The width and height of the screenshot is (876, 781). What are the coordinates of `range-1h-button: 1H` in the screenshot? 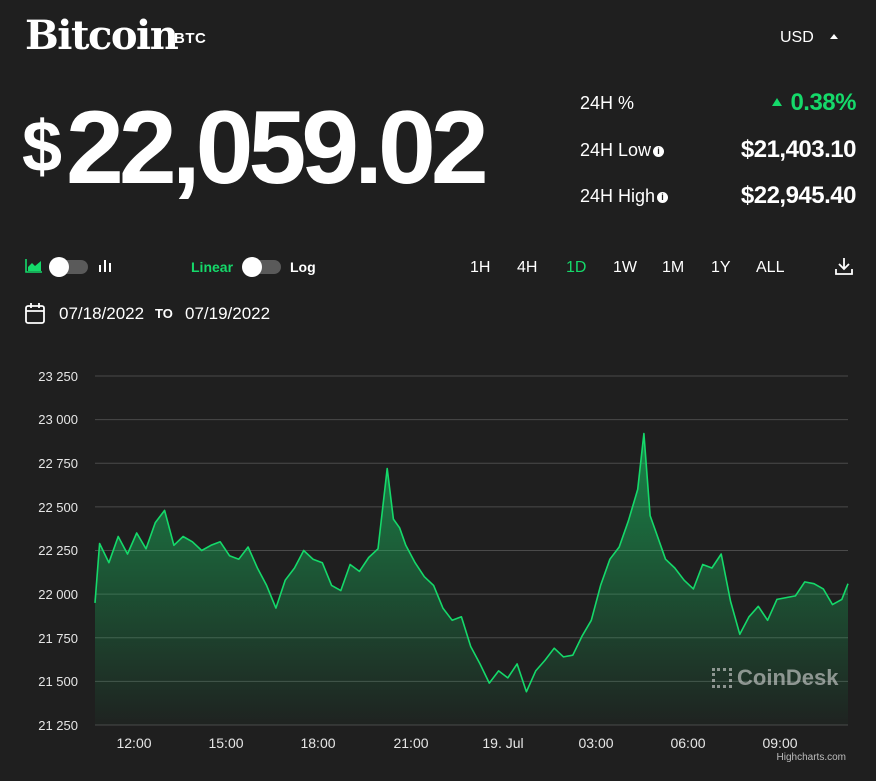 It's located at (480, 267).